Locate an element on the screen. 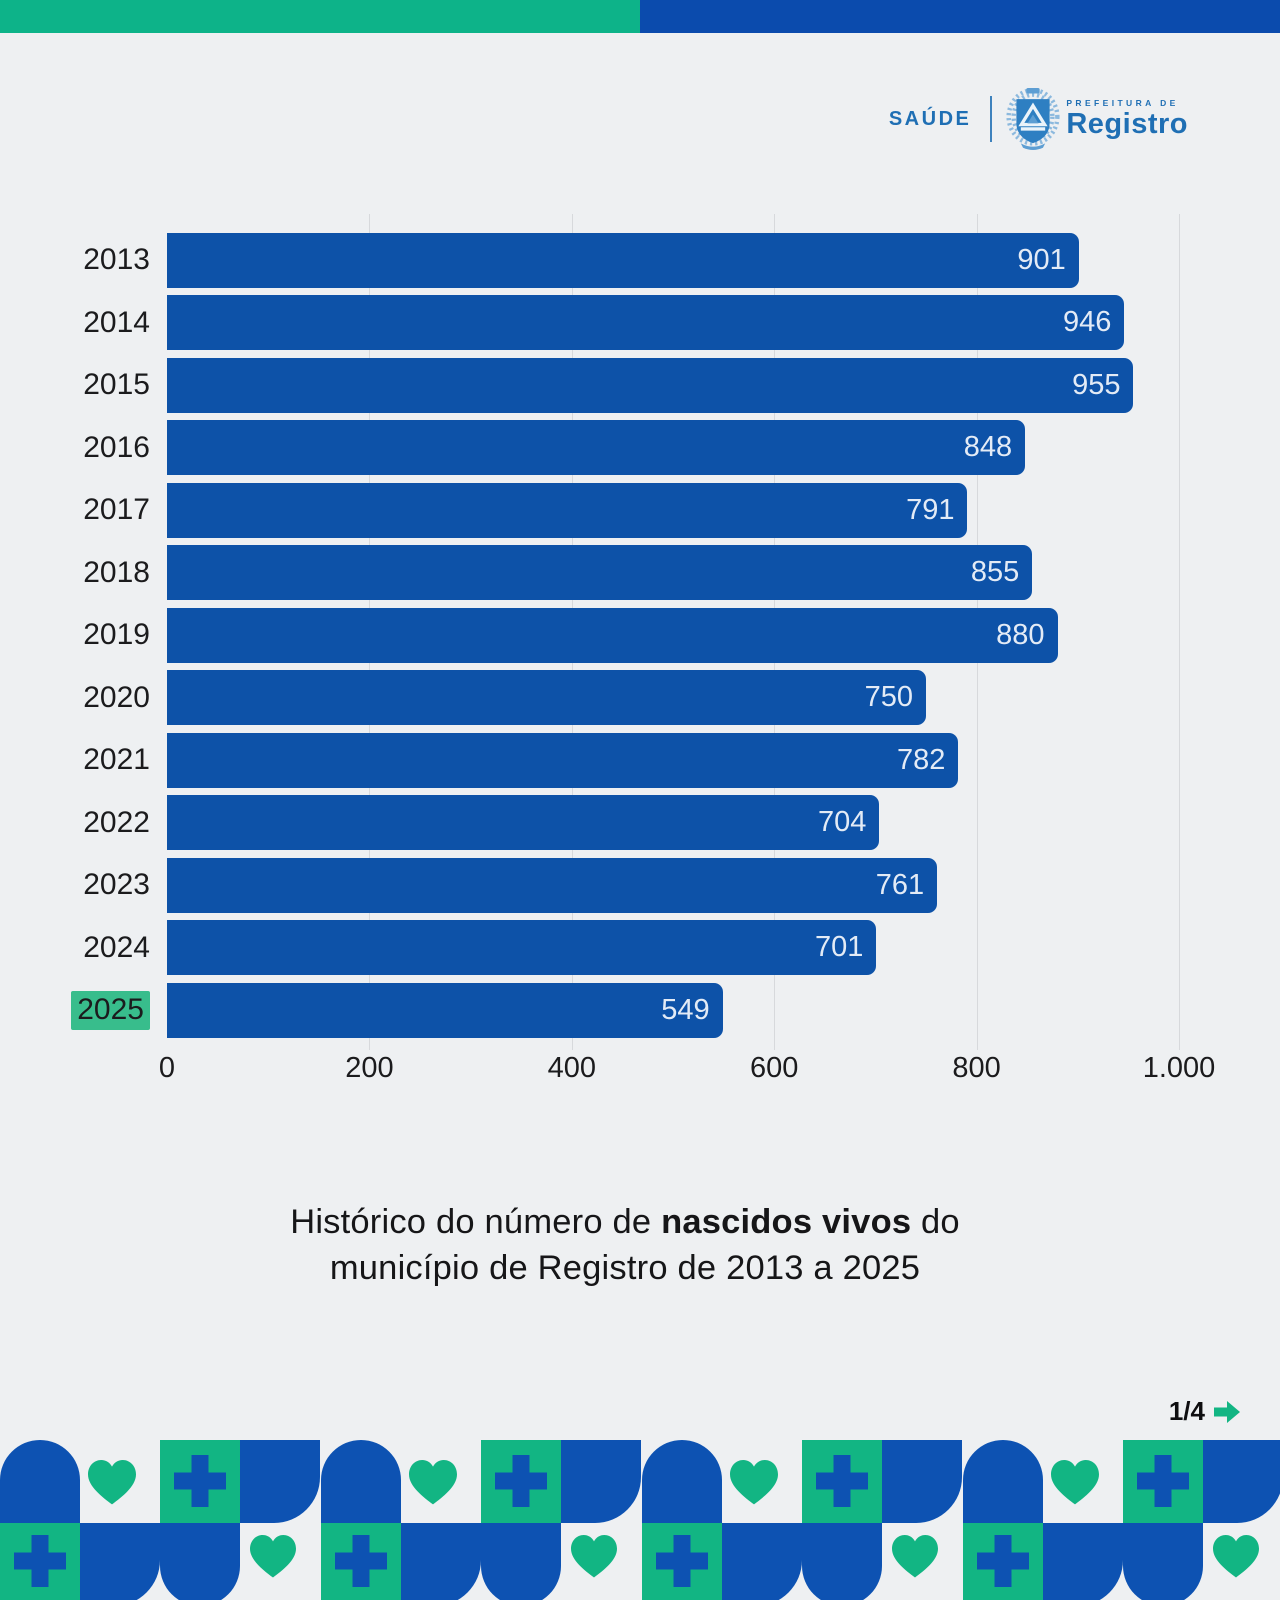 This screenshot has height=1600, width=1280. chart-row: 2016 848 is located at coordinates (640, 448).